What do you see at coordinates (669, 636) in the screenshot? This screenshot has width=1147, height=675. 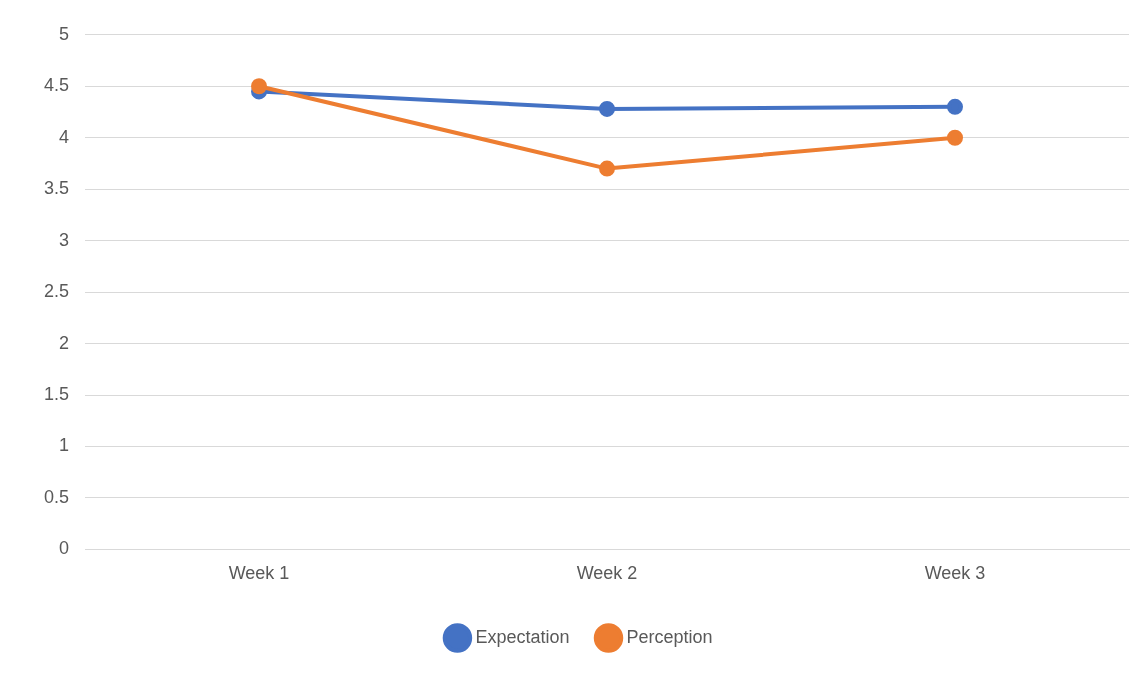 I see `legend-label: Perception` at bounding box center [669, 636].